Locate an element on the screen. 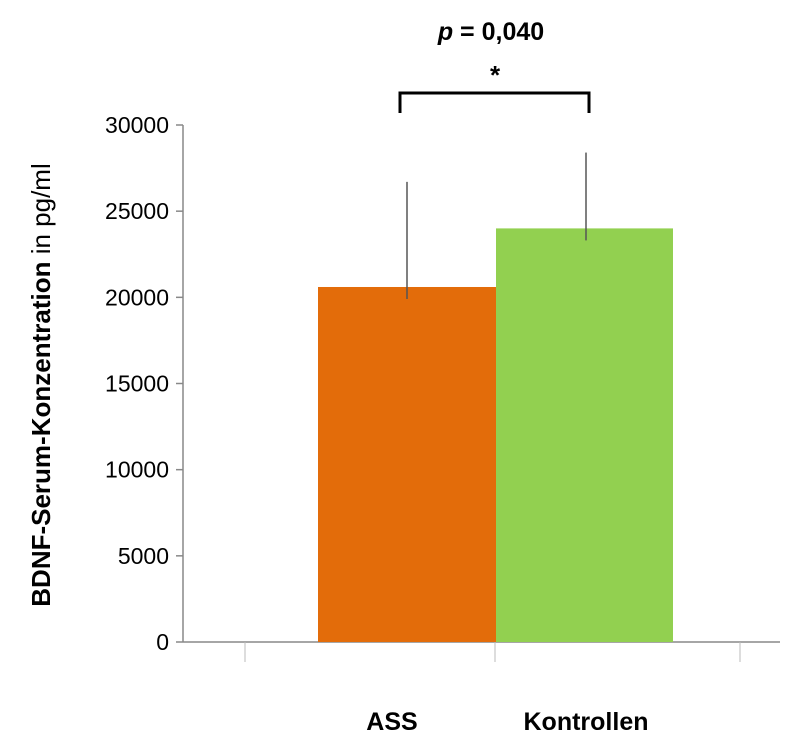 The height and width of the screenshot is (741, 795). y-axis: 0 5000 10000 15000 20000 25000 30000 is located at coordinates (144, 383).